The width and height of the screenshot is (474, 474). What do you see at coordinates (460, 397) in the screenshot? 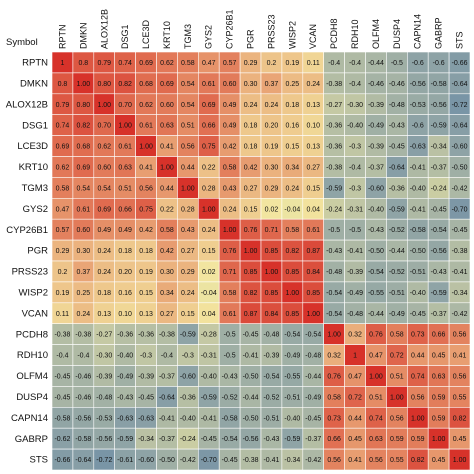
I see `cell-value: 0.55` at bounding box center [460, 397].